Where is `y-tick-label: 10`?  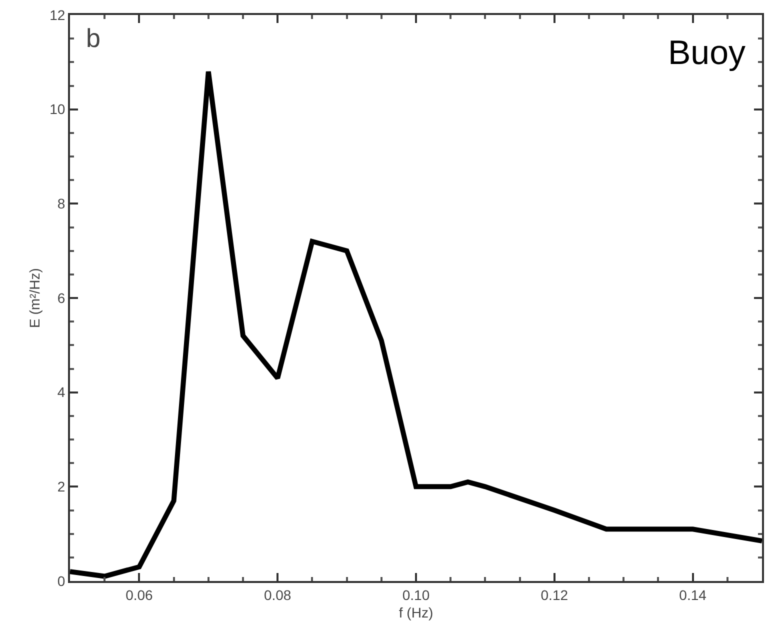 y-tick-label: 10 is located at coordinates (58, 109).